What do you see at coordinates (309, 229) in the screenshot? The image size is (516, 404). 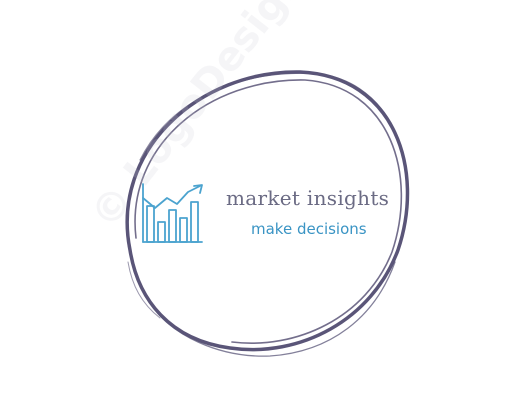 I see `tagline: make decisions` at bounding box center [309, 229].